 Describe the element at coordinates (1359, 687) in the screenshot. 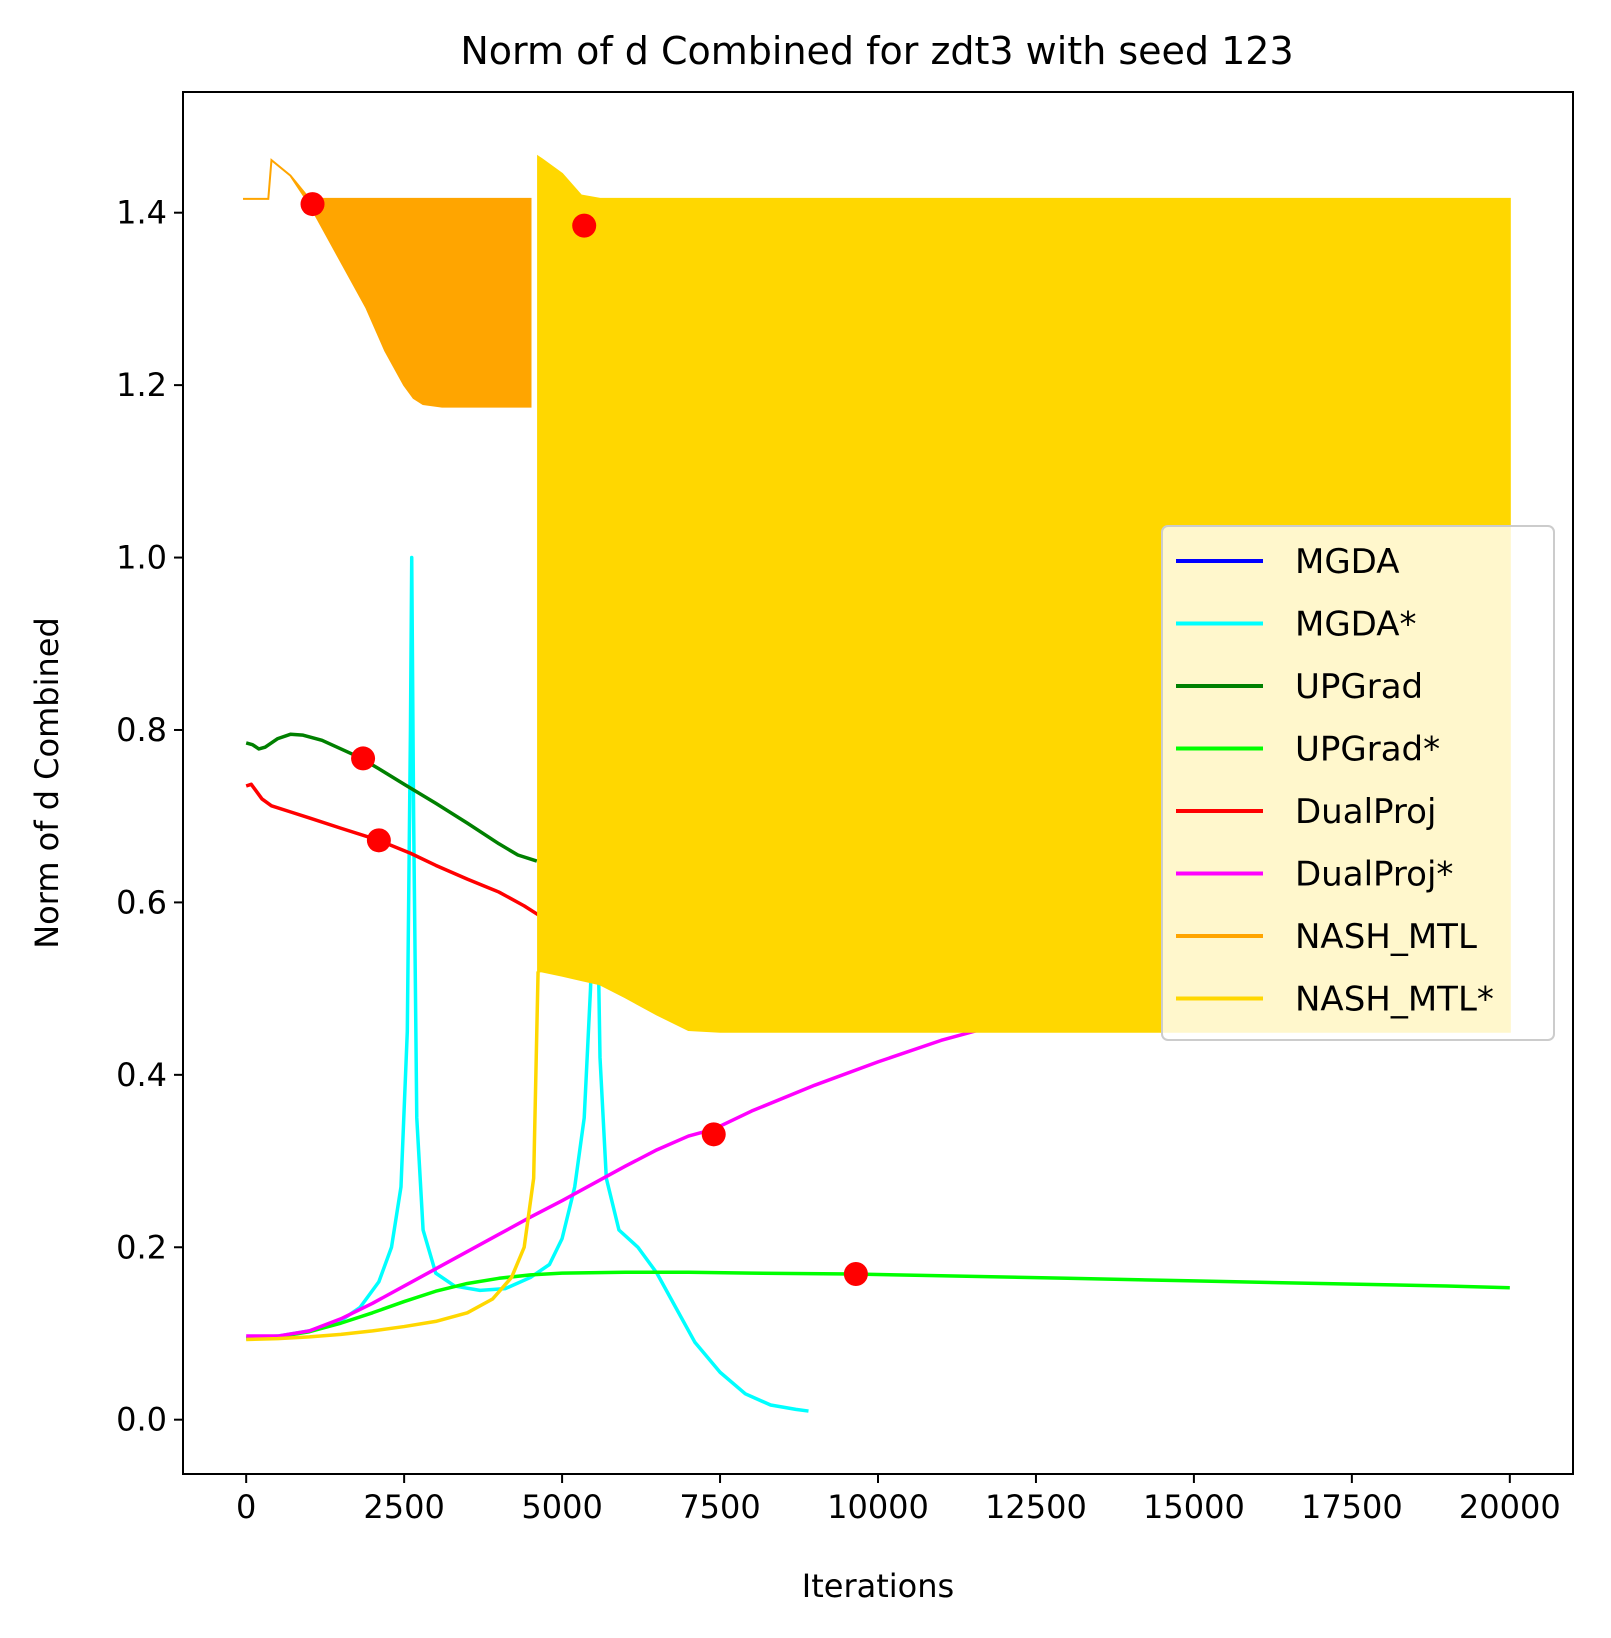

I see `legend-label-upgrad: UPGrad` at that location.